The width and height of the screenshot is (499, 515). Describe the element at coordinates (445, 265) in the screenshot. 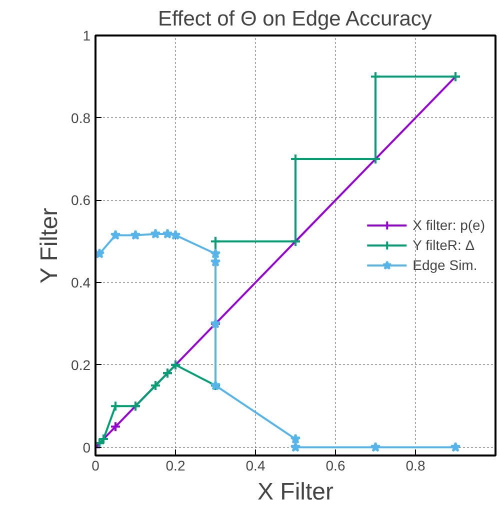

I see `legend-label: Edge Sim.` at that location.